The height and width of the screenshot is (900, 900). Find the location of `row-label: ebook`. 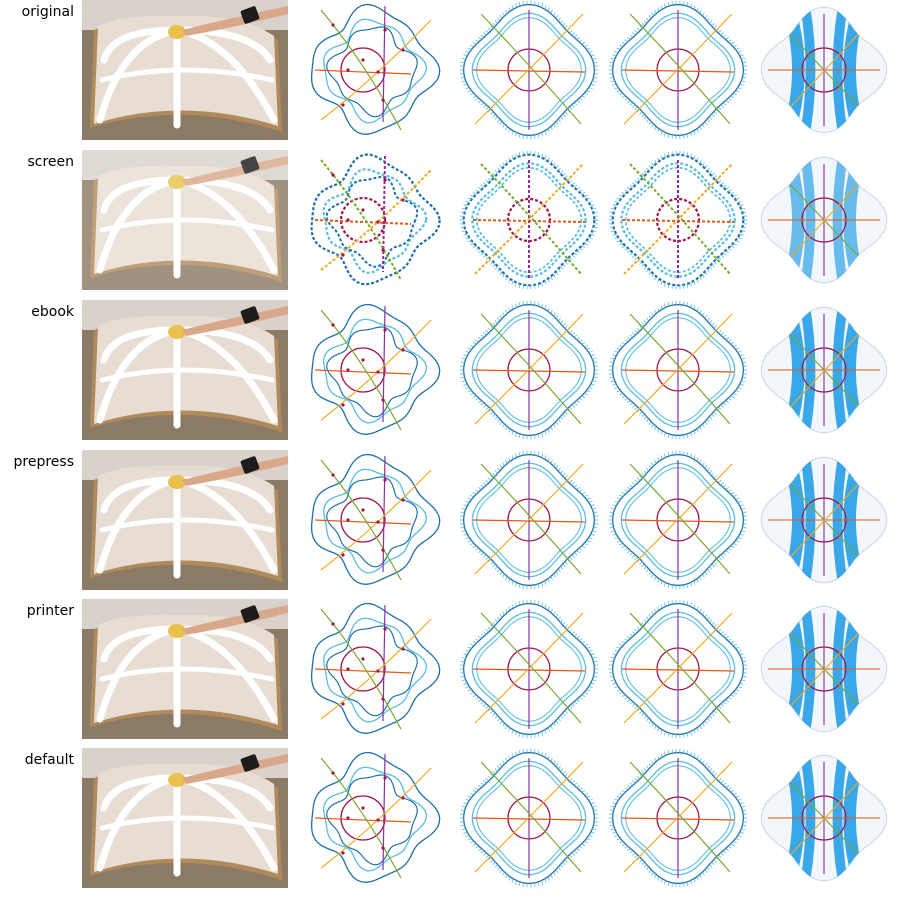

row-label: ebook is located at coordinates (52, 312).